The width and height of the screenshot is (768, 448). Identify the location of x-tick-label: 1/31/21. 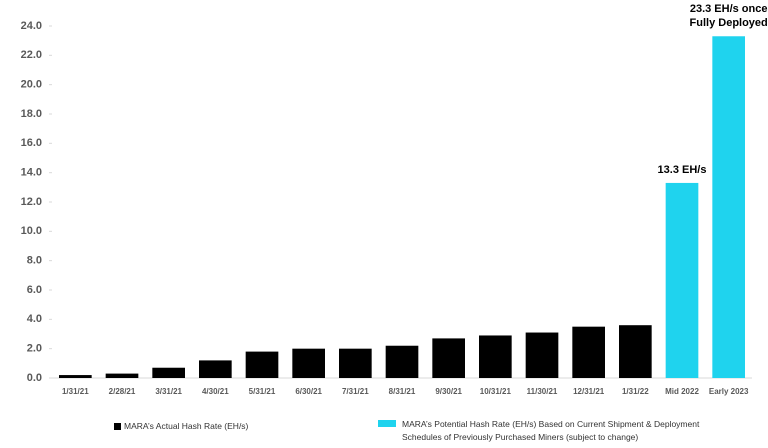
(75, 391).